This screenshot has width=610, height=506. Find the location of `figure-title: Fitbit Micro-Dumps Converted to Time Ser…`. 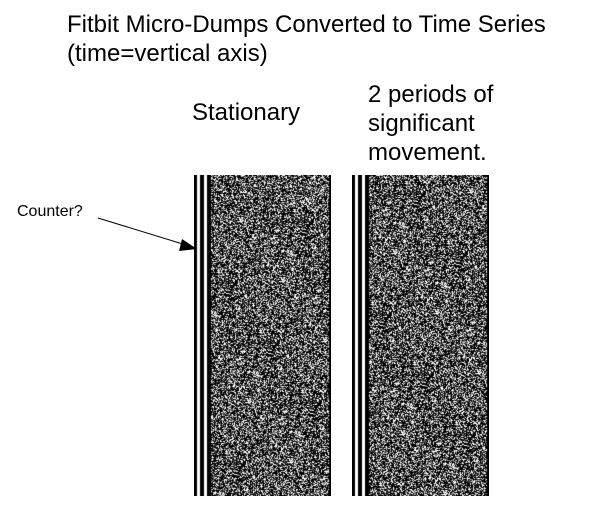

figure-title: Fitbit Micro-Dumps Converted to Time Ser… is located at coordinates (306, 39).